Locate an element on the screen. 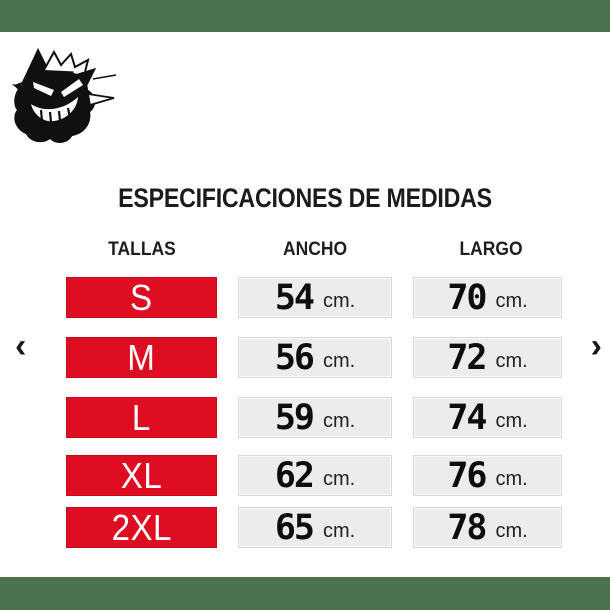 Image resolution: width=610 pixels, height=610 pixels. column-header-tallas: TALLAS is located at coordinates (142, 249).